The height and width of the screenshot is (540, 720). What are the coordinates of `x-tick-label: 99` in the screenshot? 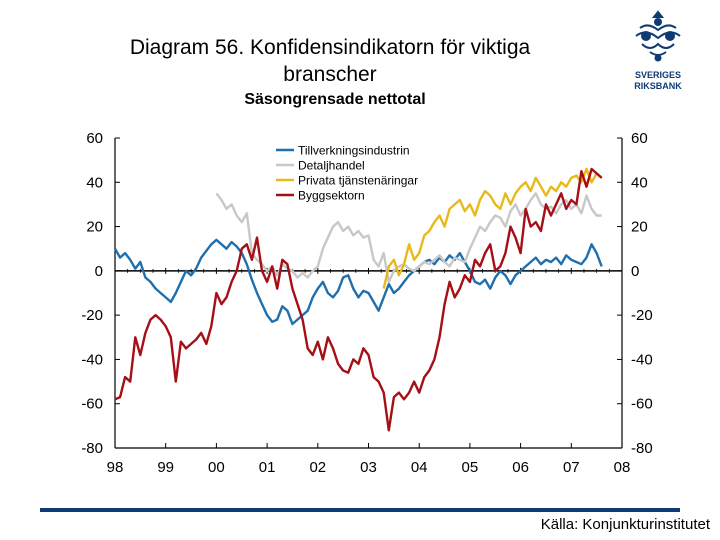 It's located at (165, 467).